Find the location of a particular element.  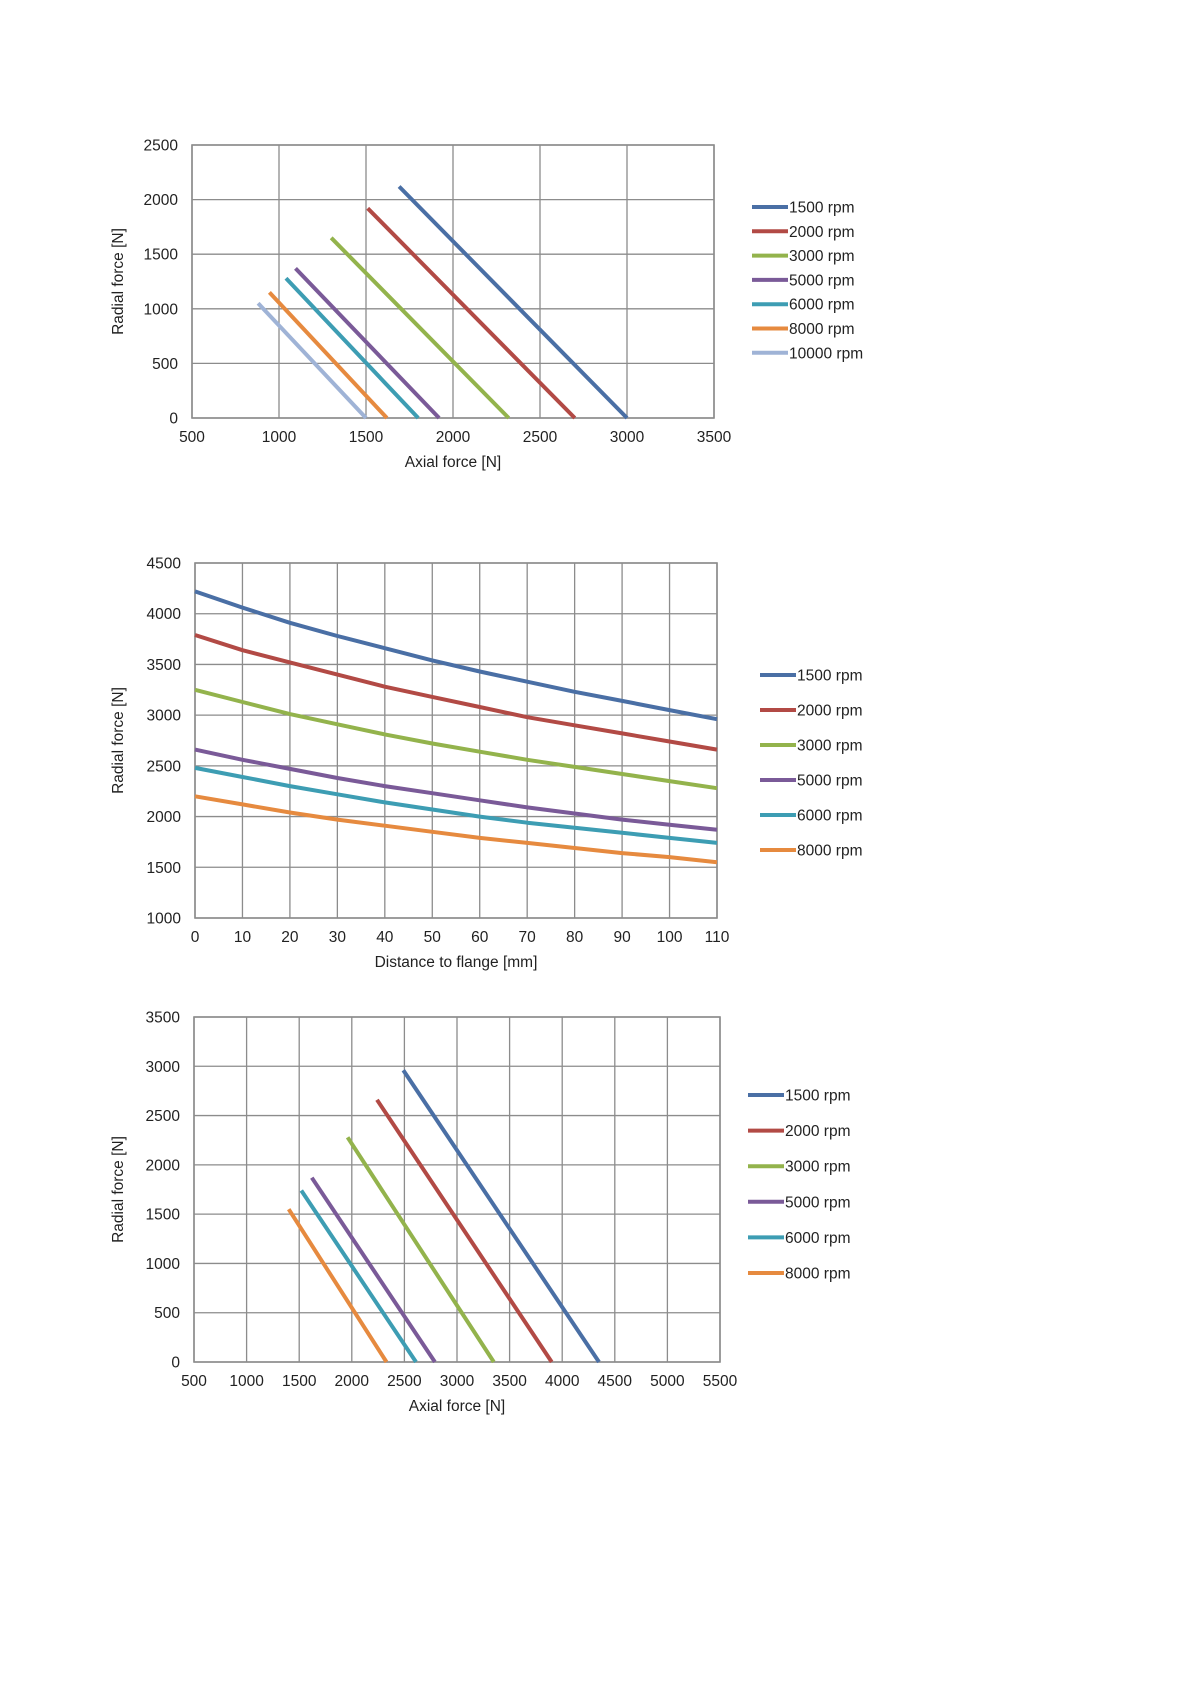

y-tick-label: 4500 is located at coordinates (164, 564).